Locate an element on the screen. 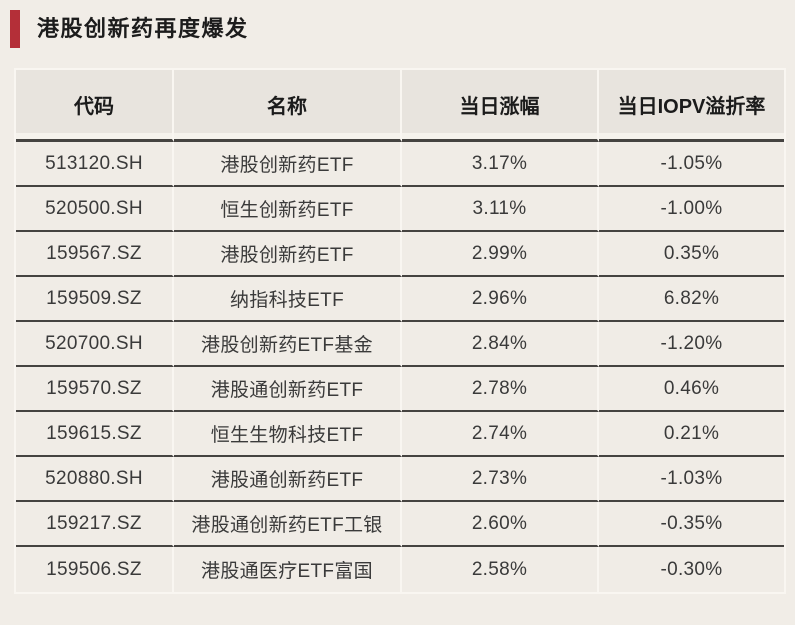  table-row: 159567.SZ 港股创新药ETF 2.99% 0.35% is located at coordinates (400, 254).